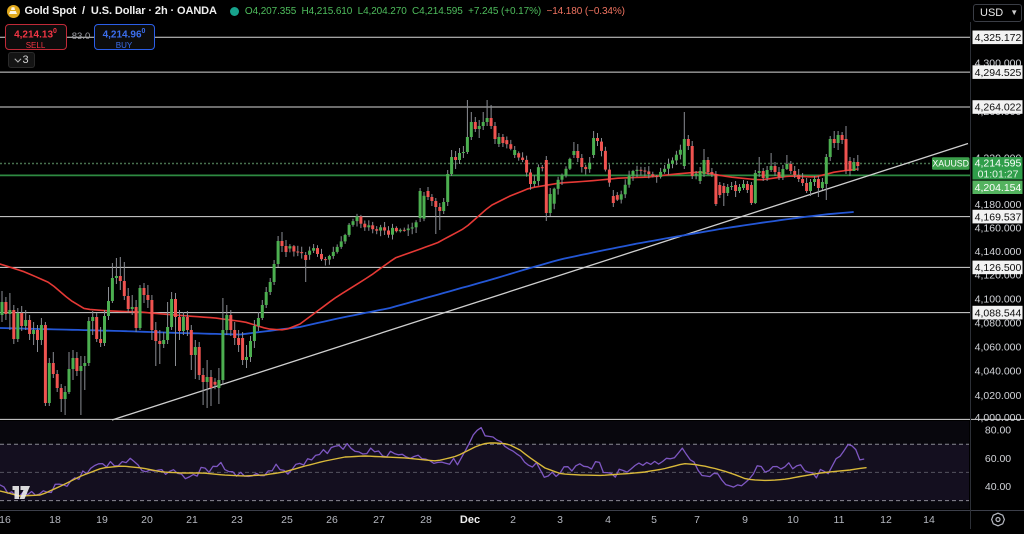  I want to click on svg-text: 4,325.172, so click(998, 38).